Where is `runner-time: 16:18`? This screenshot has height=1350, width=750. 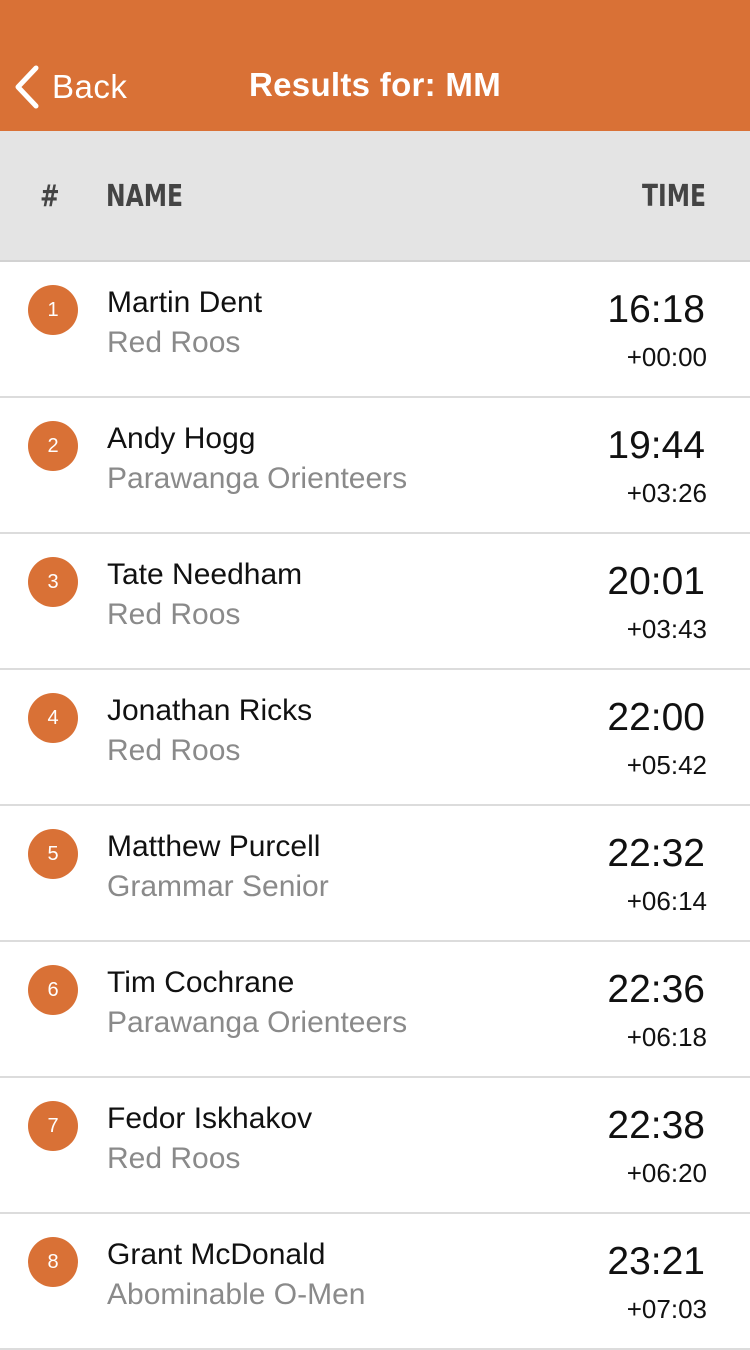
runner-time: 16:18 is located at coordinates (656, 309).